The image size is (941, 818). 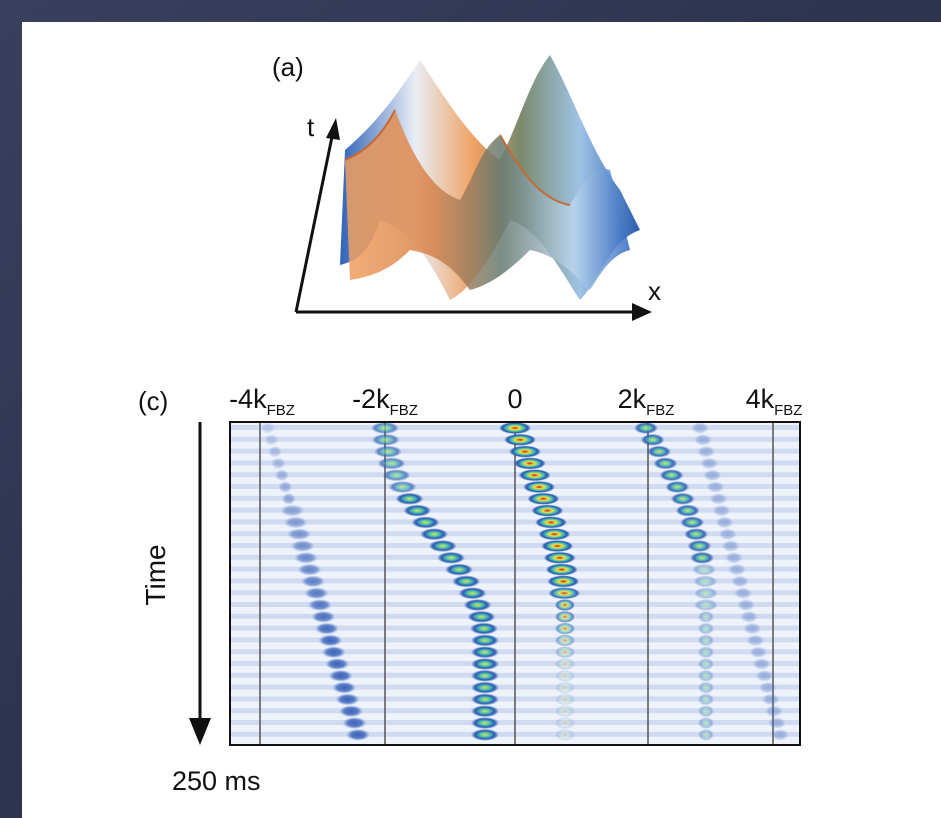 I want to click on momentum-label: -4kFBZ, so click(x=262, y=401).